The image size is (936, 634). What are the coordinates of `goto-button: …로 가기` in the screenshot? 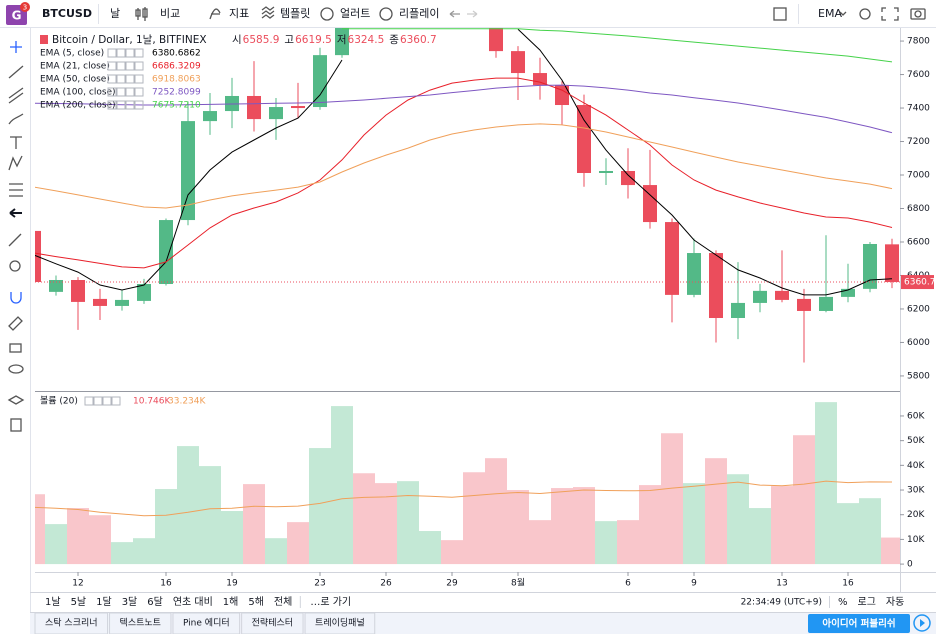 It's located at (330, 602).